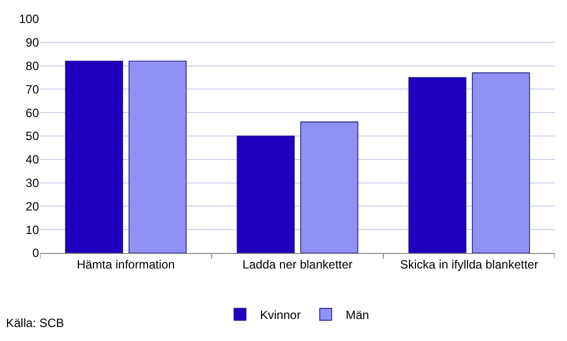  What do you see at coordinates (29, 19) in the screenshot?
I see `y-tick-label: 100` at bounding box center [29, 19].